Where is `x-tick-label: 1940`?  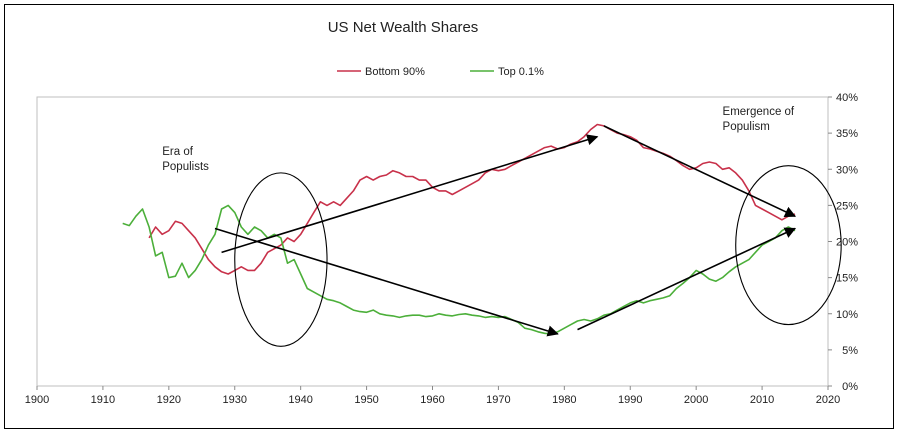 x-tick-label: 1940 is located at coordinates (300, 400).